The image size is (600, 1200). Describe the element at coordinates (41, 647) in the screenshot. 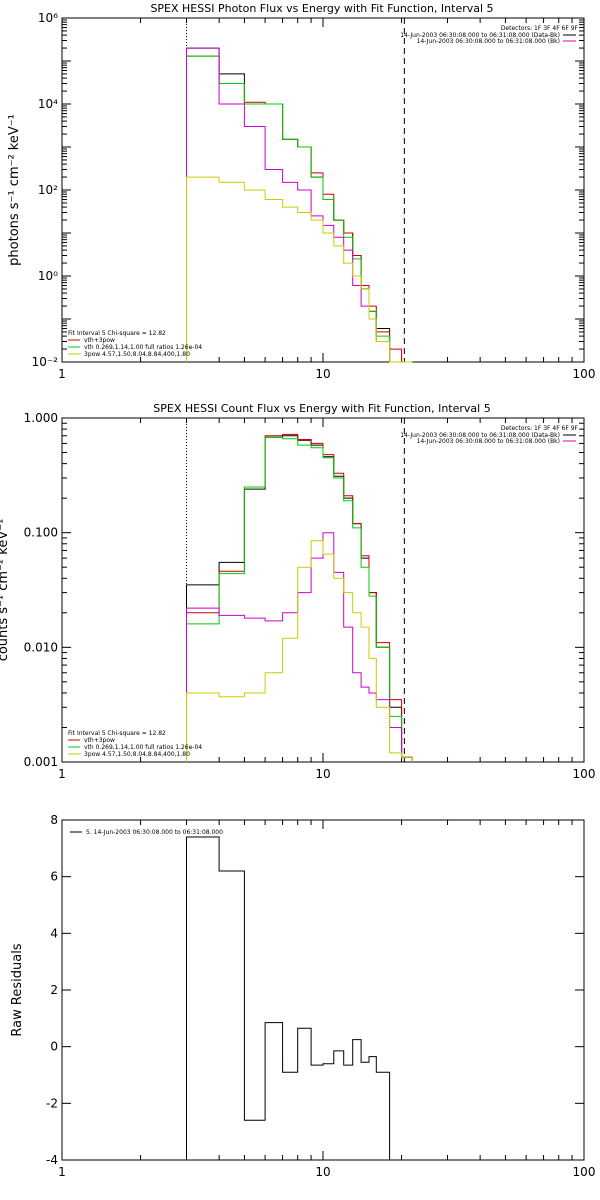

I see `y-tick-label: 0.010` at that location.